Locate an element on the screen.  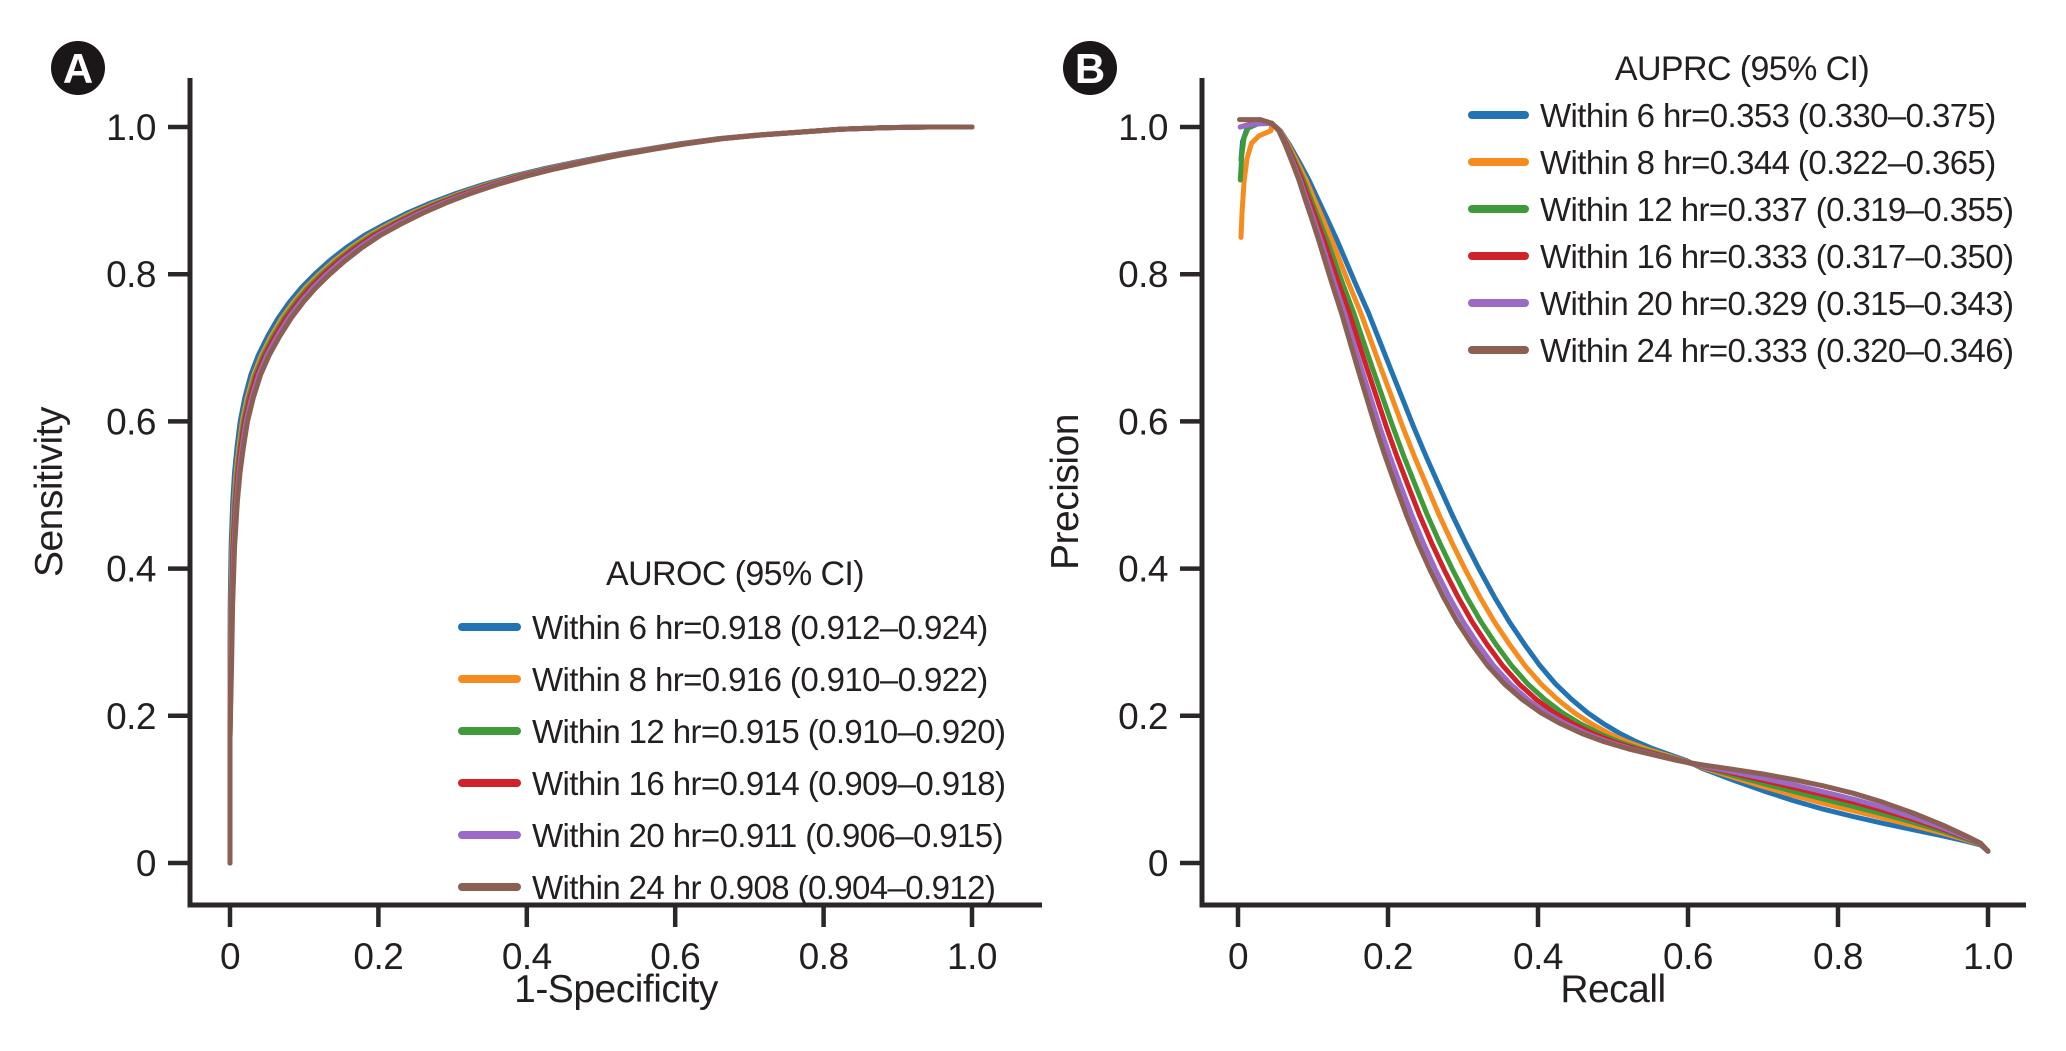
panel-badge-b-circle is located at coordinates (1090, 68).